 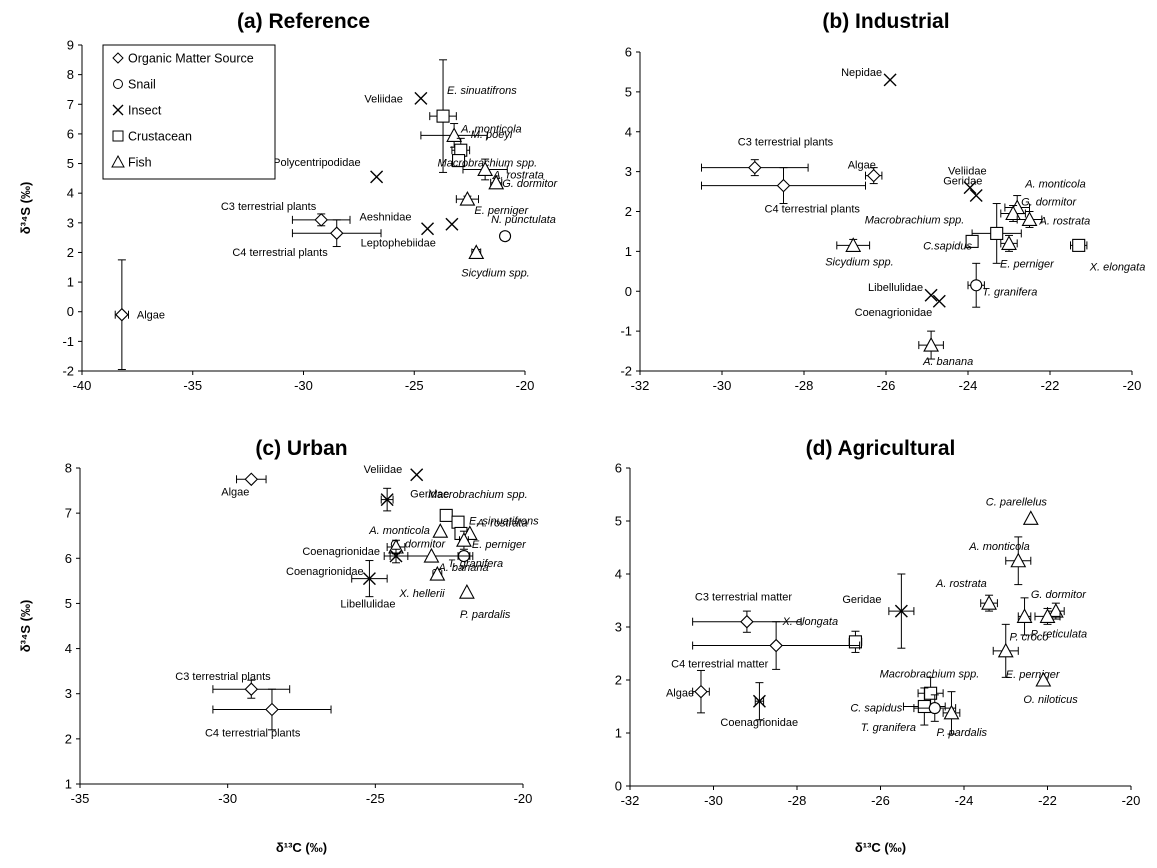 I want to click on data-point: C. parellelus, so click(x=1016, y=510).